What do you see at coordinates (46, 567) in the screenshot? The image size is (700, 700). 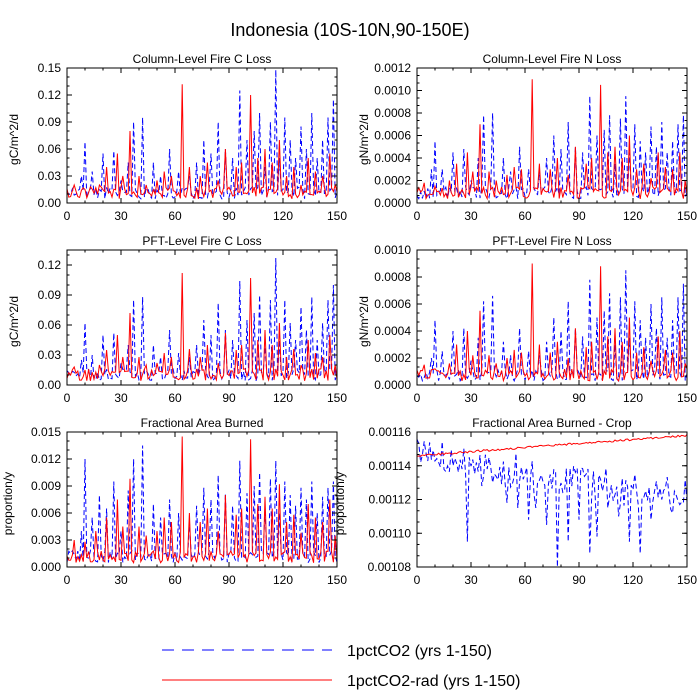 I see `y-tick-label: 0.000` at bounding box center [46, 567].